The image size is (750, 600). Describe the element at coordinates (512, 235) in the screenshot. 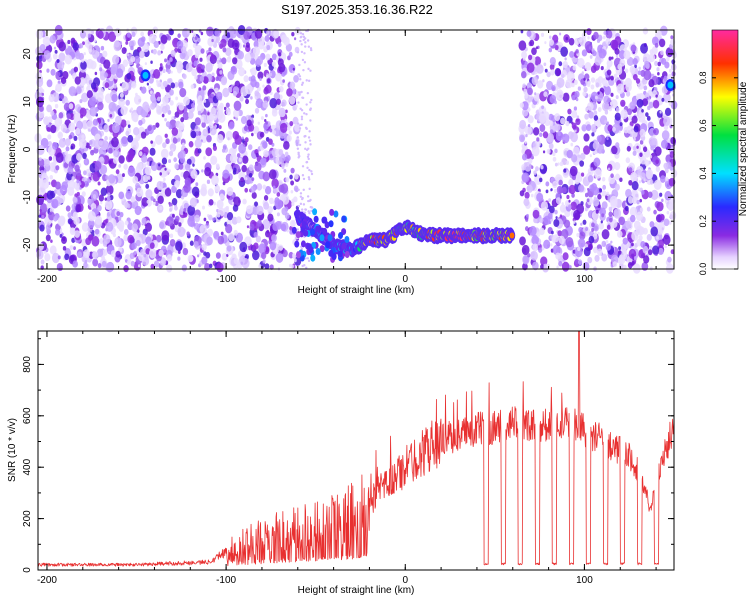

I see `track-cell` at that location.